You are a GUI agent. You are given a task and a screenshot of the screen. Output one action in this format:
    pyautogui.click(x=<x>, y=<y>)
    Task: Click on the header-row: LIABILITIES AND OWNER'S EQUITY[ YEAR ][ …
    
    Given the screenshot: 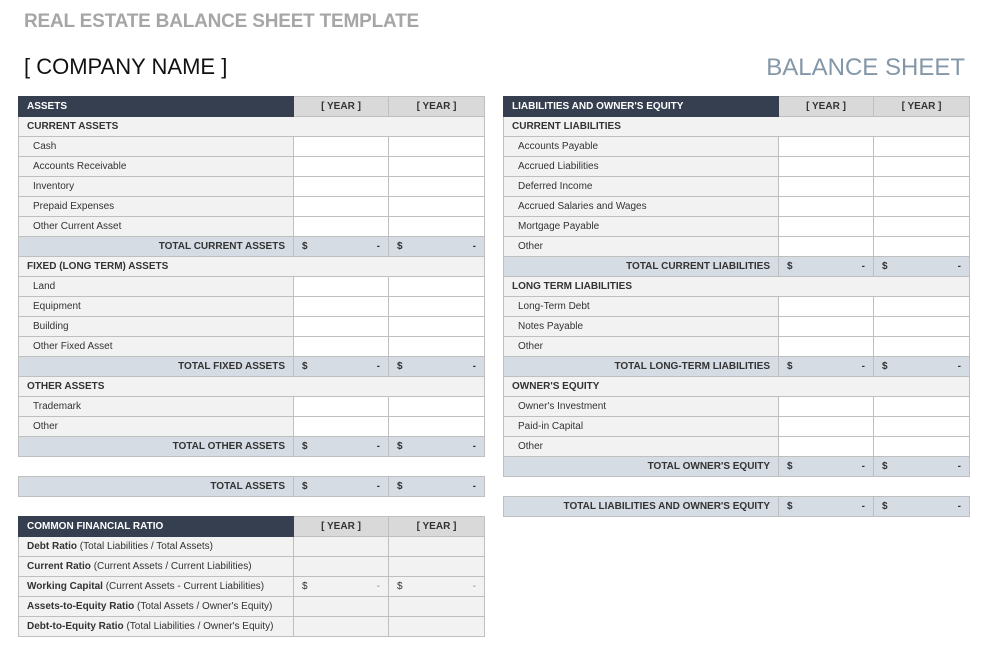 What is the action you would take?
    pyautogui.click(x=736, y=106)
    